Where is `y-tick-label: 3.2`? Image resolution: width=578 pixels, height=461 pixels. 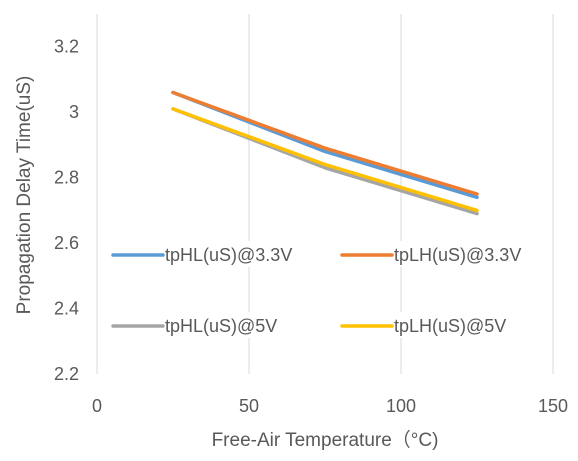
y-tick-label: 3.2 is located at coordinates (66, 47).